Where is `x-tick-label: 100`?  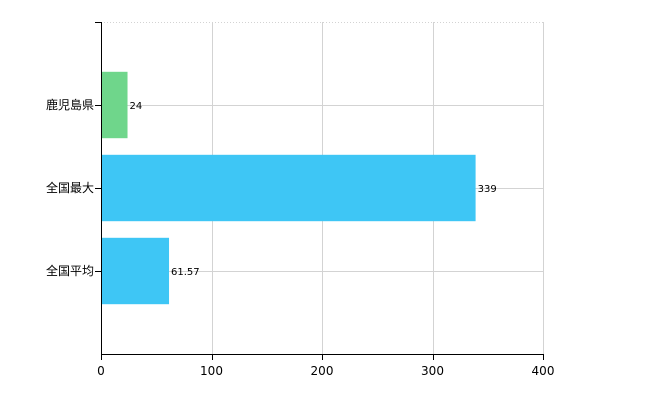 x-tick-label: 100 is located at coordinates (211, 371).